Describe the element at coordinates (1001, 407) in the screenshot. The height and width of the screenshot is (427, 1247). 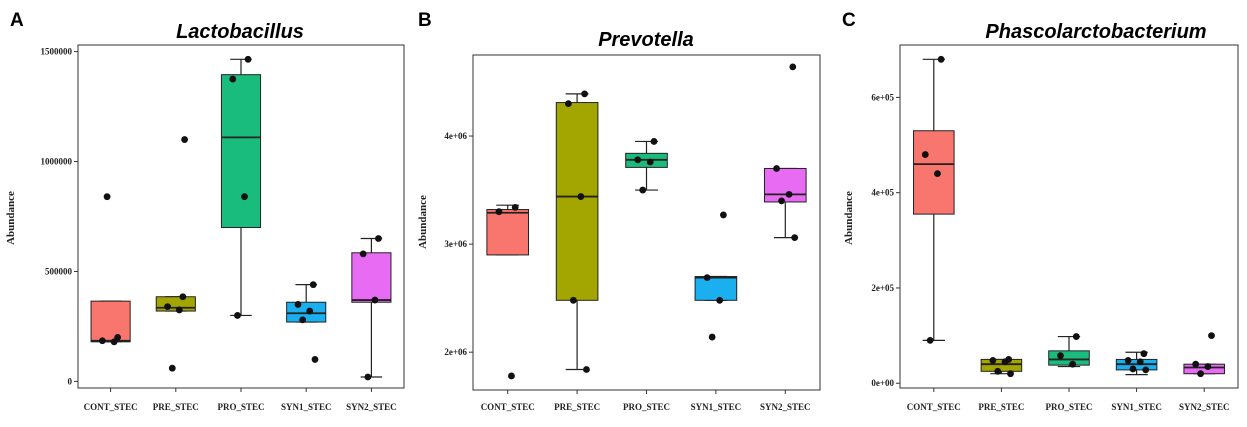
I see `panel-c-category-label: PRE_STEC` at that location.